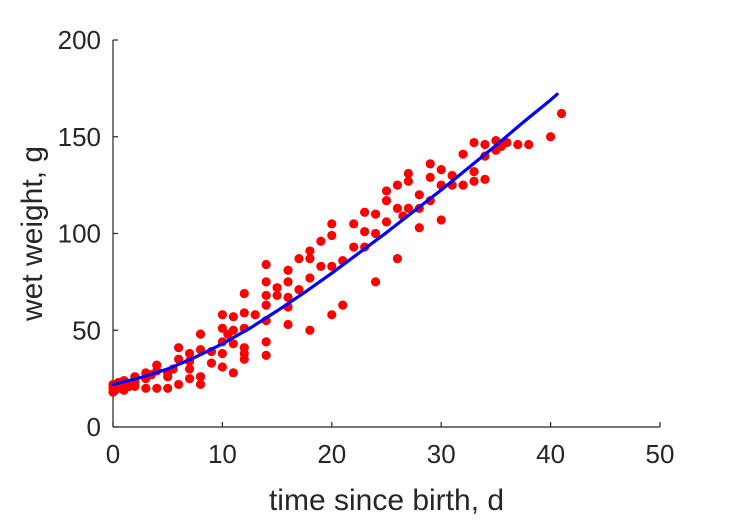 The width and height of the screenshot is (729, 521). What do you see at coordinates (94, 427) in the screenshot?
I see `y-tick-label: 0` at bounding box center [94, 427].